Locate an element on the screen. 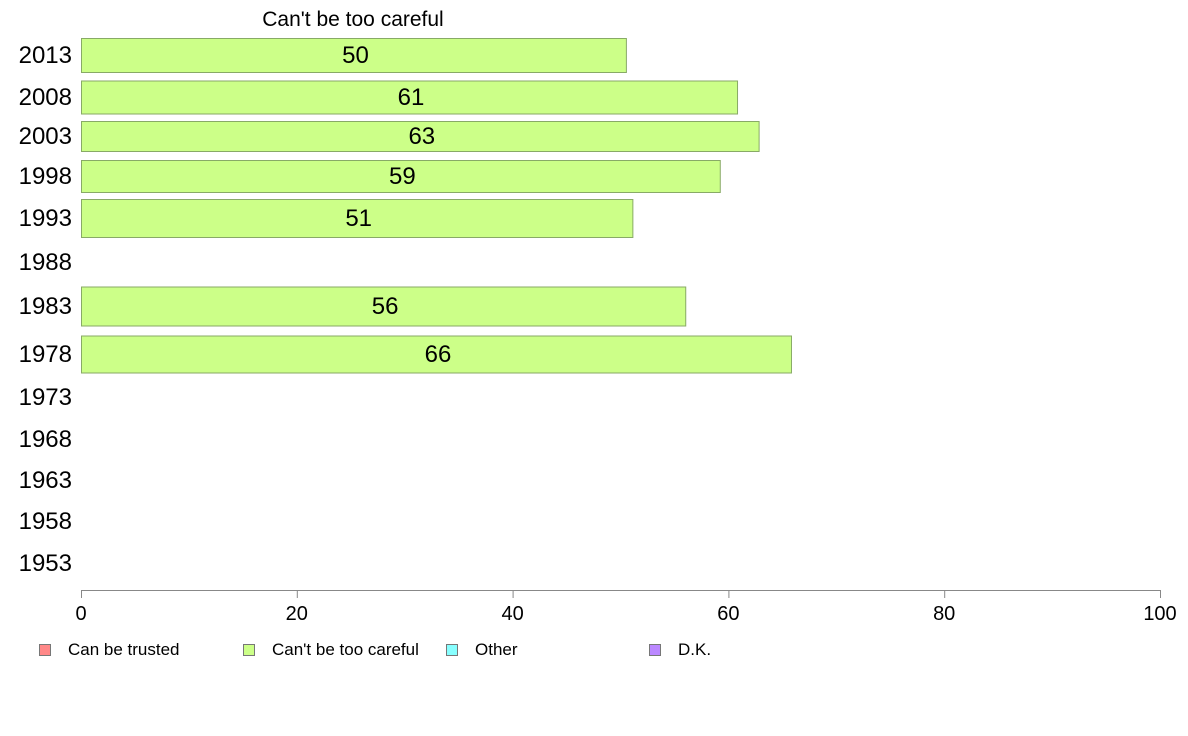 This screenshot has width=1188, height=736. category-label: 1953 is located at coordinates (45, 563).